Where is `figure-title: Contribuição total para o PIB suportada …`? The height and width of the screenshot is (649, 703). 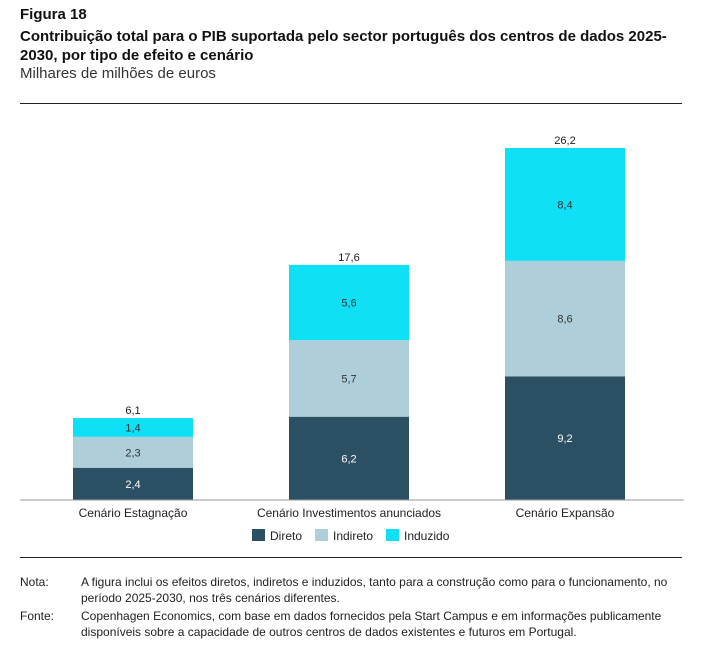
figure-title: Contribuição total para o PIB suportada … is located at coordinates (343, 46).